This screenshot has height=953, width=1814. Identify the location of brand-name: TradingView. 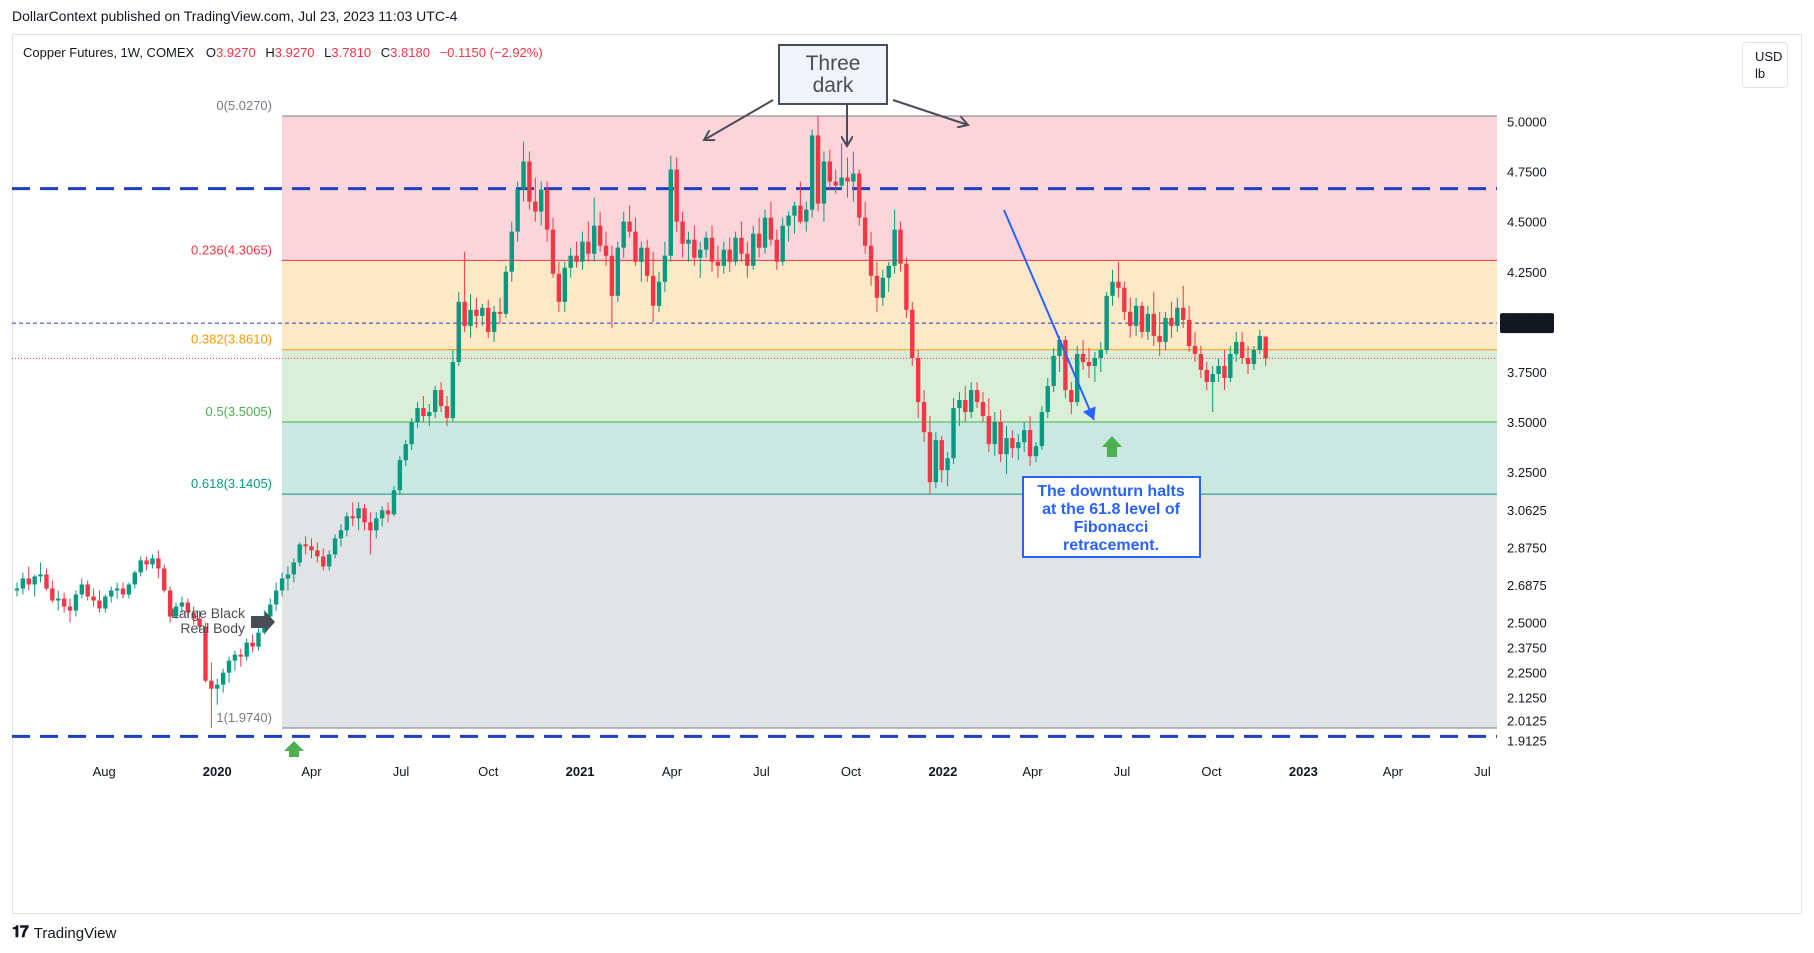
(75, 933).